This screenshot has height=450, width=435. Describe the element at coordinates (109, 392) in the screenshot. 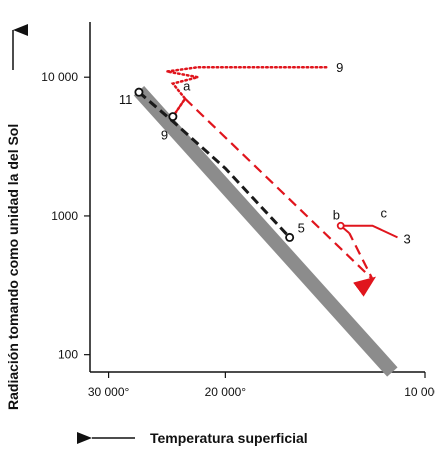

I see `x-tick-label: 30 000°` at that location.